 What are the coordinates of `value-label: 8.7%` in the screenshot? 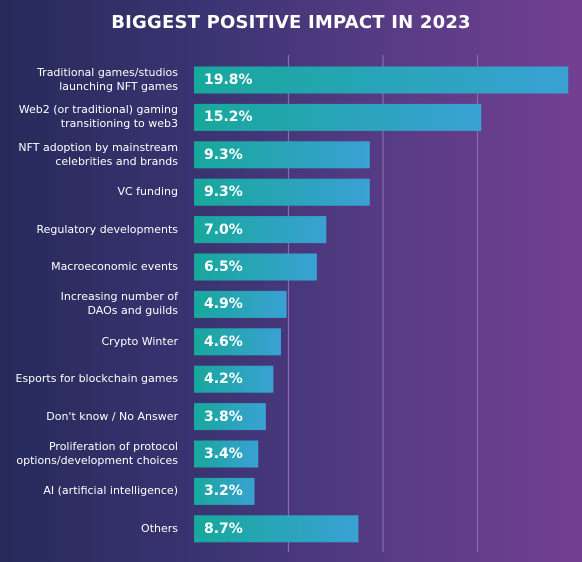 It's located at (223, 528).